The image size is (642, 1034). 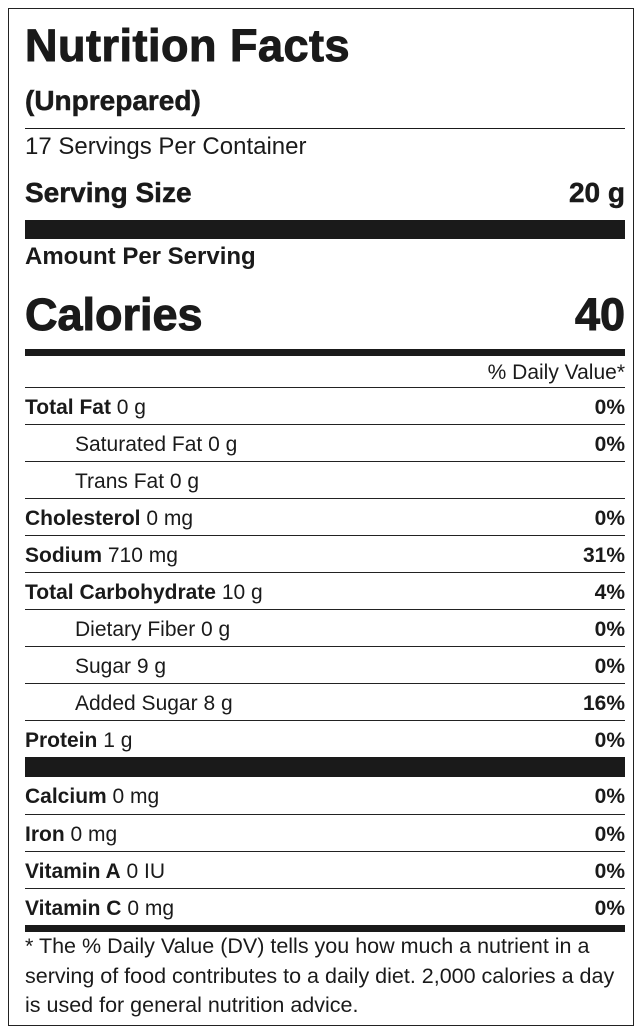 What do you see at coordinates (556, 372) in the screenshot?
I see `dv-header: % Daily Value*` at bounding box center [556, 372].